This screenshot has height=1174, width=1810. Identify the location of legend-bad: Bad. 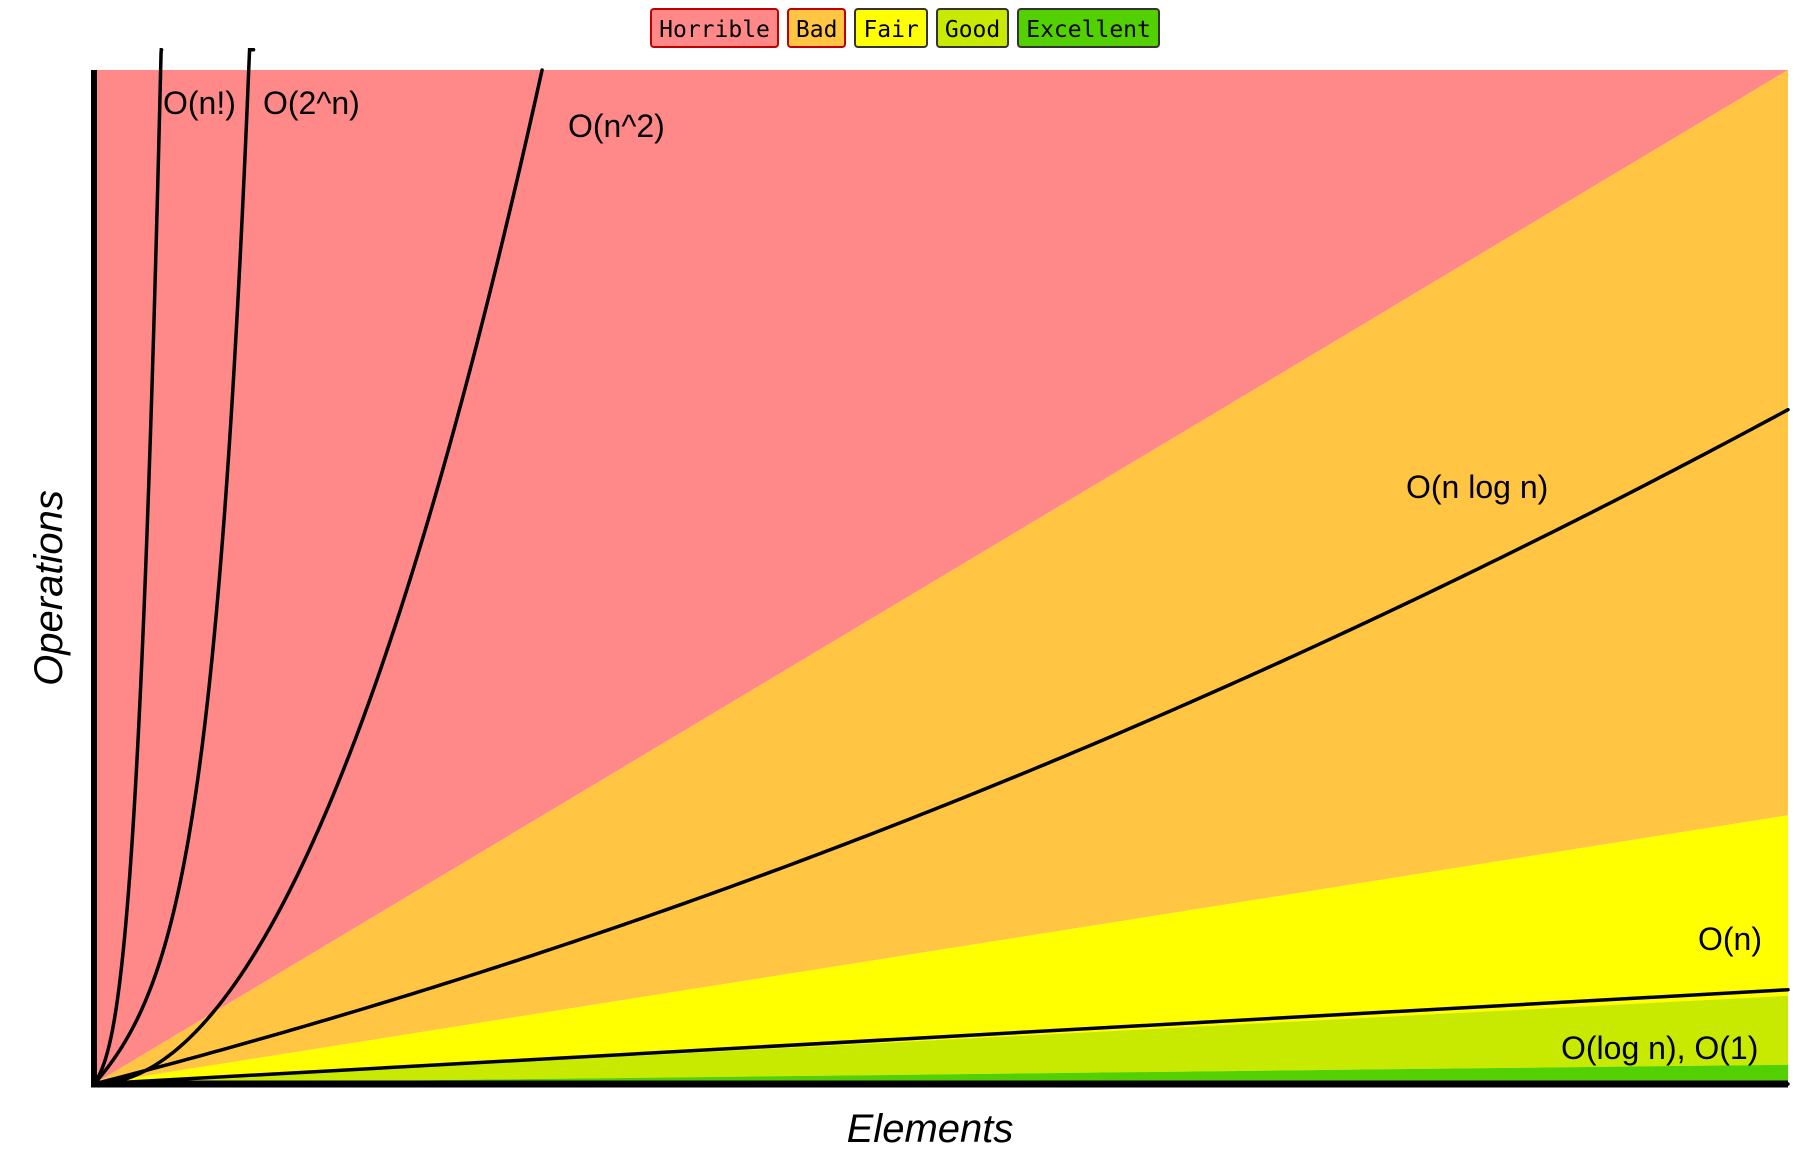
(816, 28).